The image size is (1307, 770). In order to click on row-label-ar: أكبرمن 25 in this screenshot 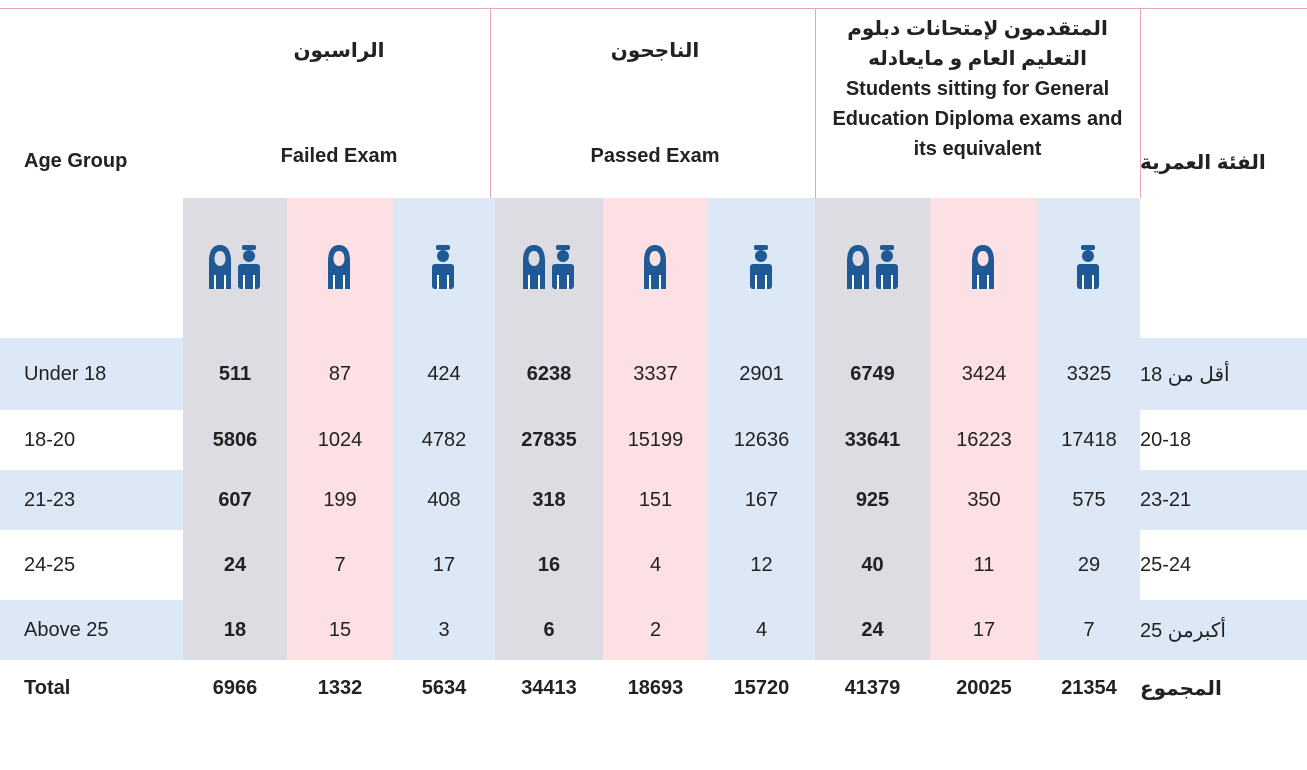, I will do `click(1223, 630)`.